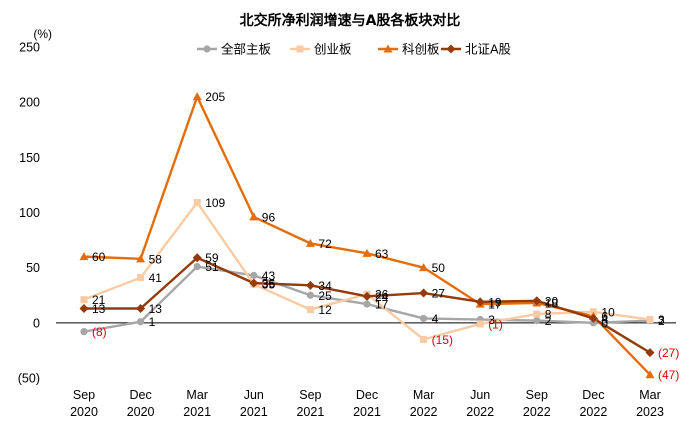 Image resolution: width=700 pixels, height=433 pixels. Describe the element at coordinates (661, 321) in the screenshot. I see `data-label: 2` at that location.